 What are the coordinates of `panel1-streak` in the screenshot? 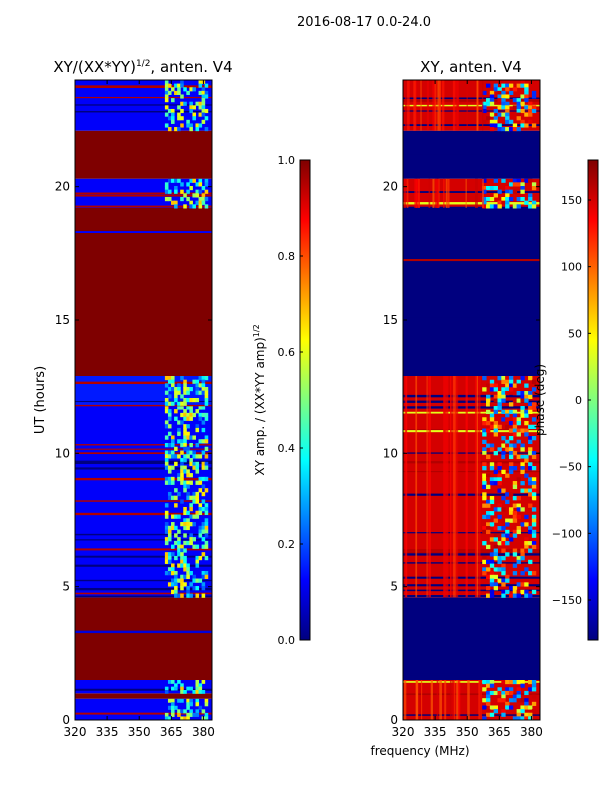 It's located at (143, 593).